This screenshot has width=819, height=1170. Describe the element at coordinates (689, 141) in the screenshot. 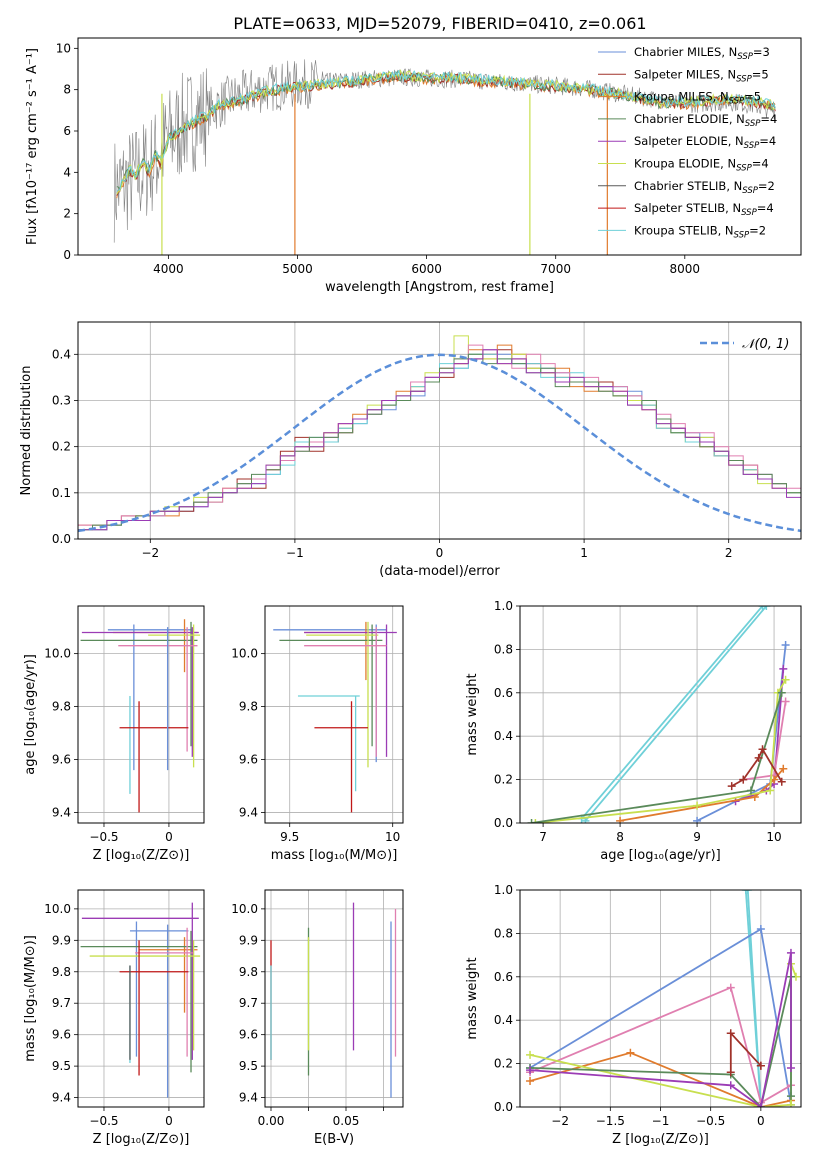

I see `legend-entry-label: Salpeter ELODIE, N` at that location.